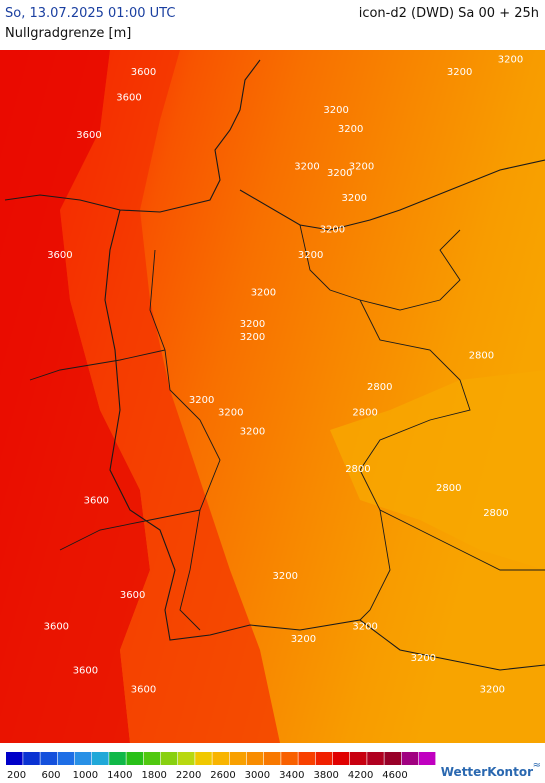  I want to click on legend-tick-label: 1000, so click(85, 775).